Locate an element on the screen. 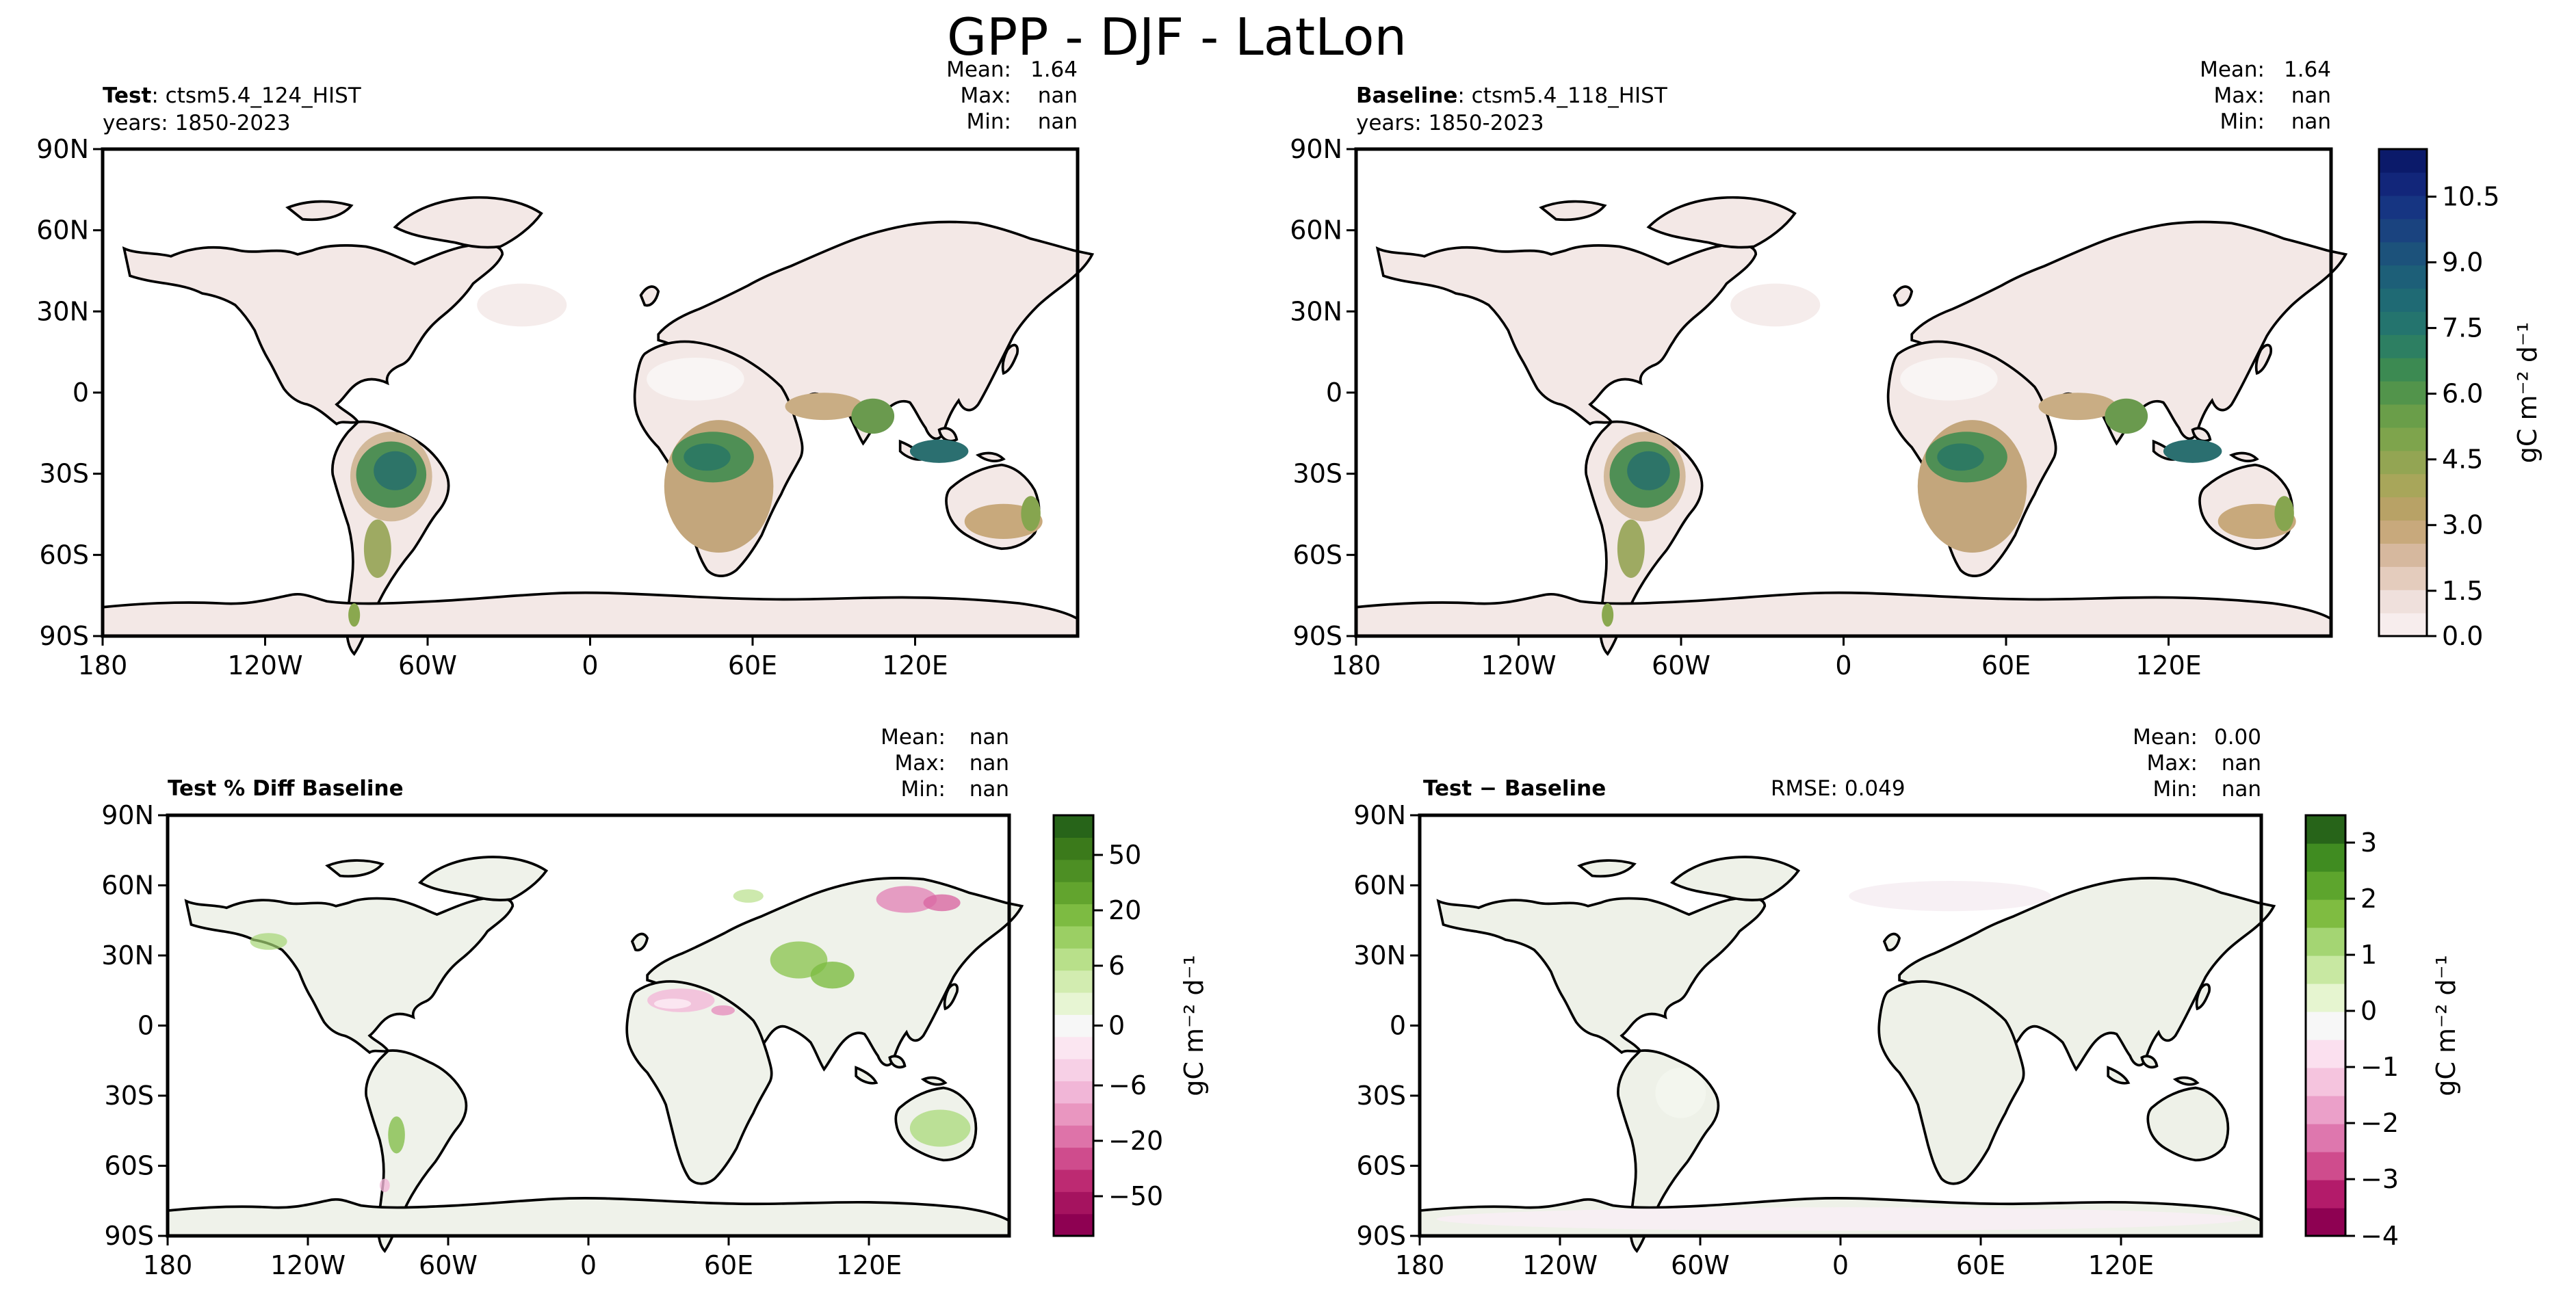  baseline-case-label: Baseline: ctsm5.4_118_HIST is located at coordinates (1512, 95).